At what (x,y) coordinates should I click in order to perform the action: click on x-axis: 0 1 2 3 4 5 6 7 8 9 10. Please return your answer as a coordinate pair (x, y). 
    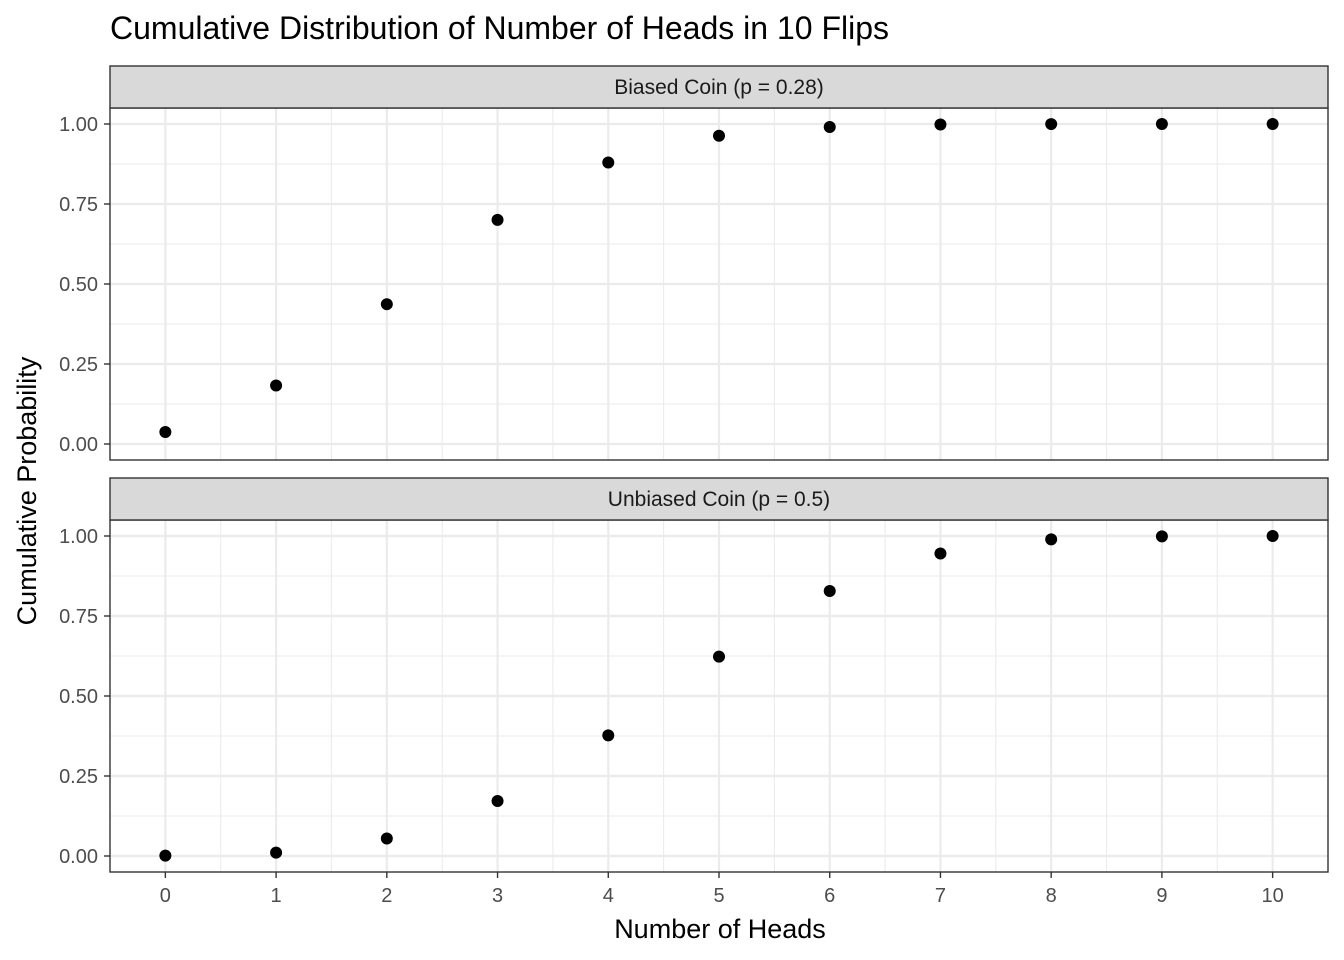
    Looking at the image, I should click on (722, 889).